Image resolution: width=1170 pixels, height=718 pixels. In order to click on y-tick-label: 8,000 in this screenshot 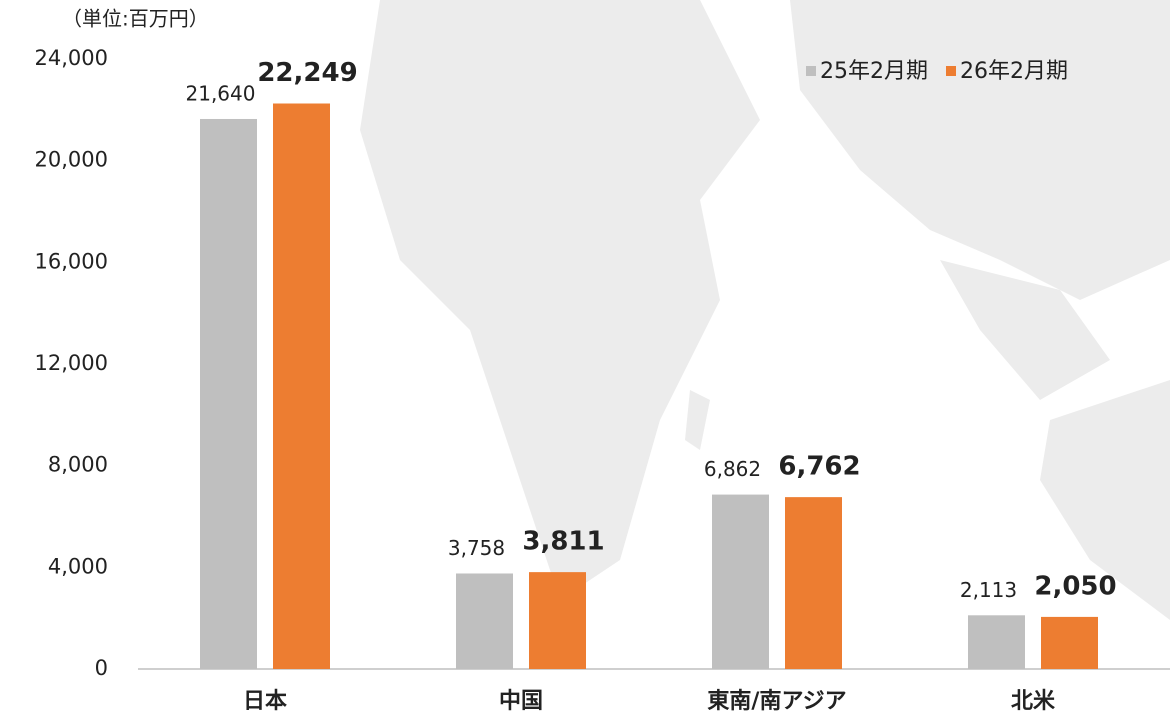, I will do `click(78, 465)`.